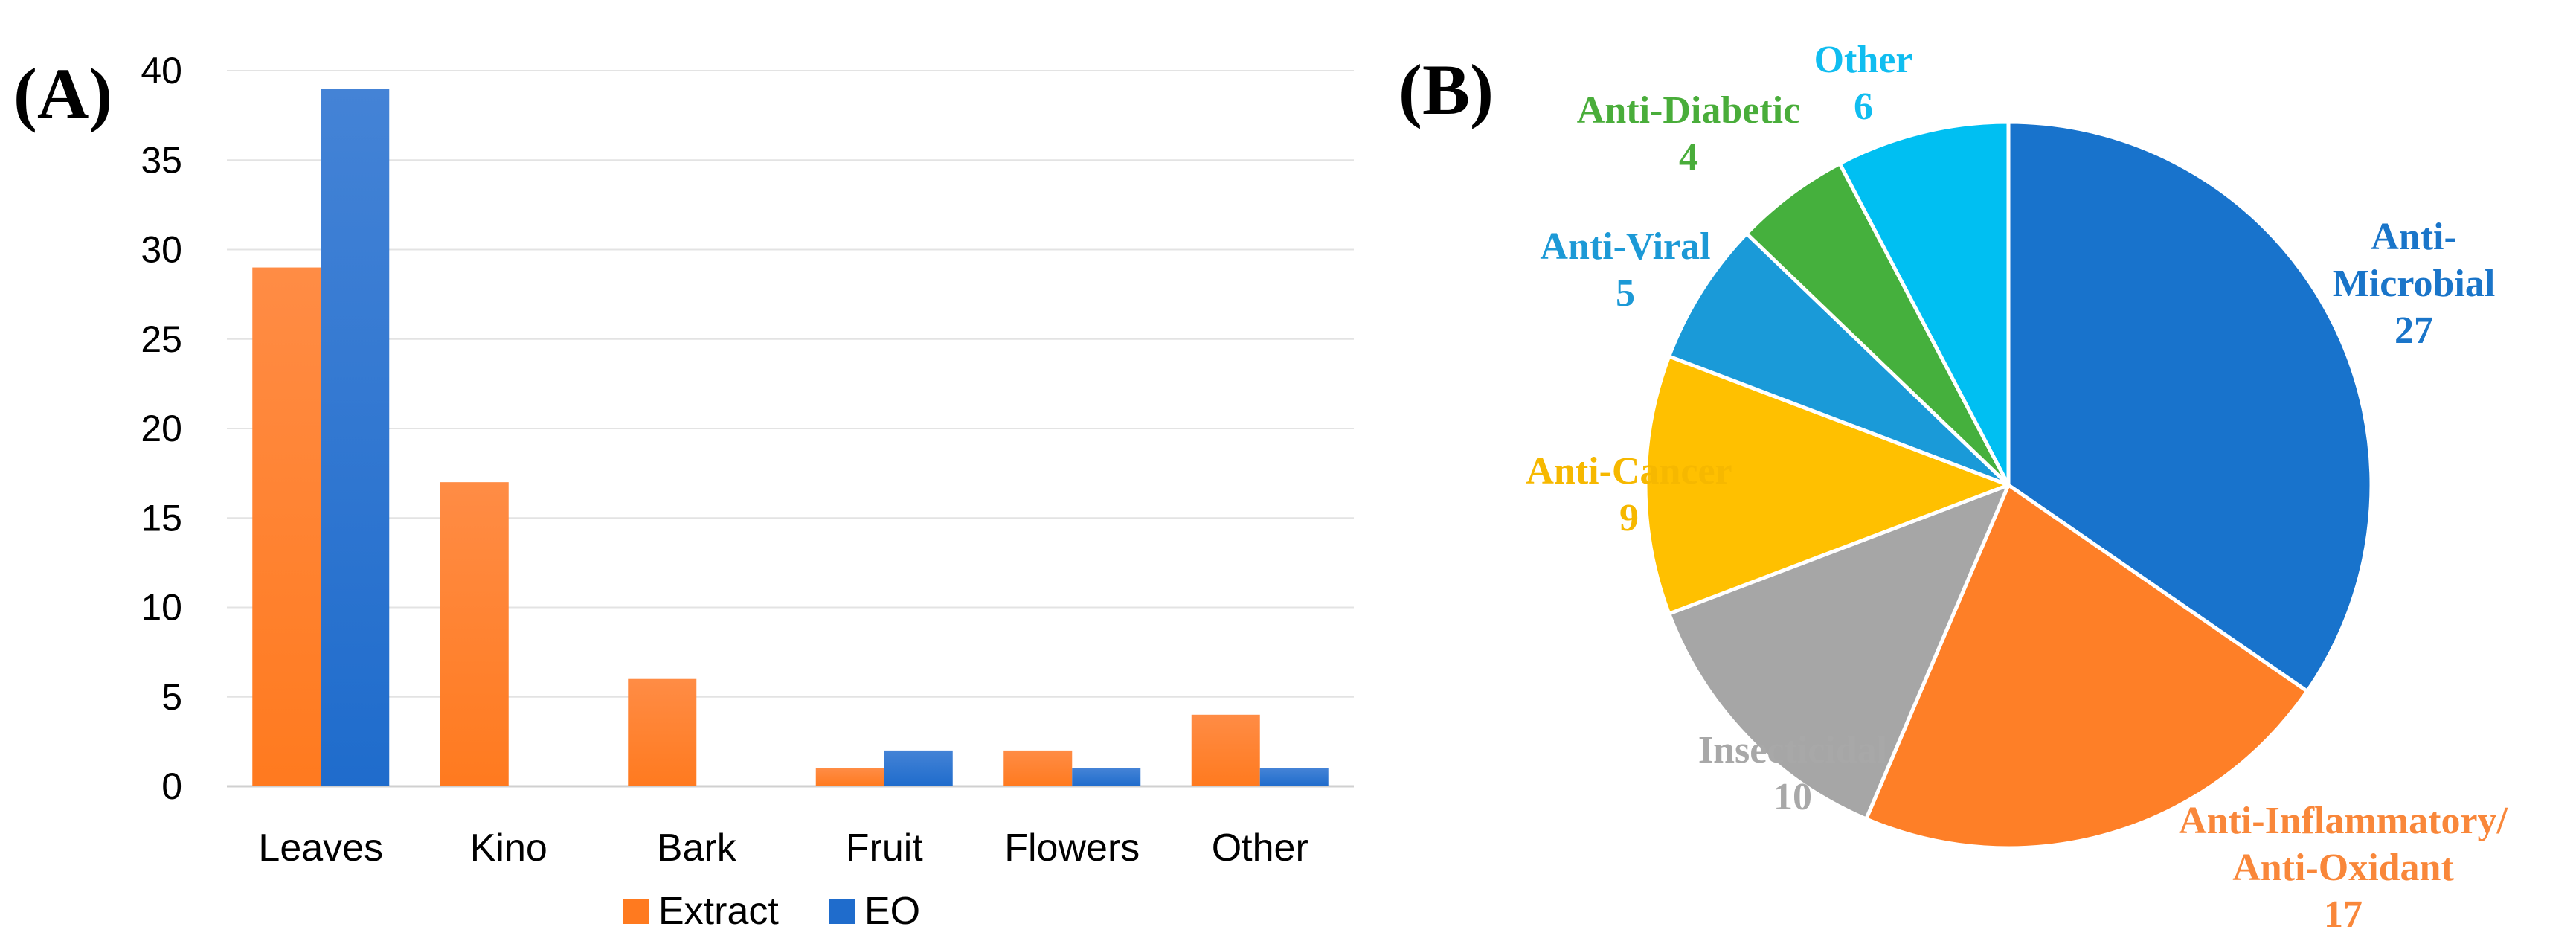  What do you see at coordinates (474, 634) in the screenshot?
I see `bar-extract-kino` at bounding box center [474, 634].